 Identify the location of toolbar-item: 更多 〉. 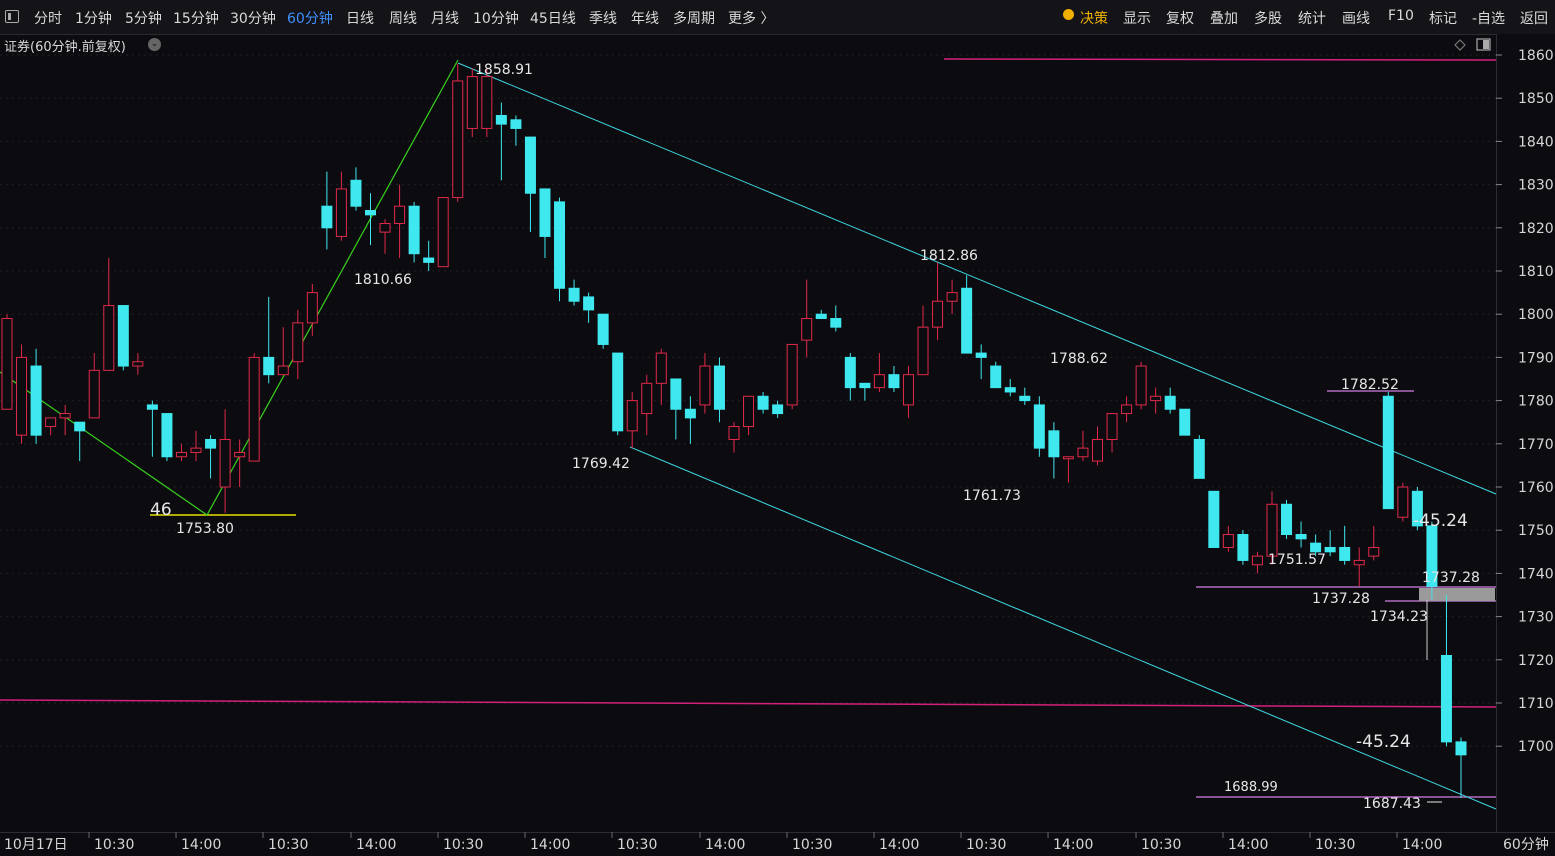
(751, 19).